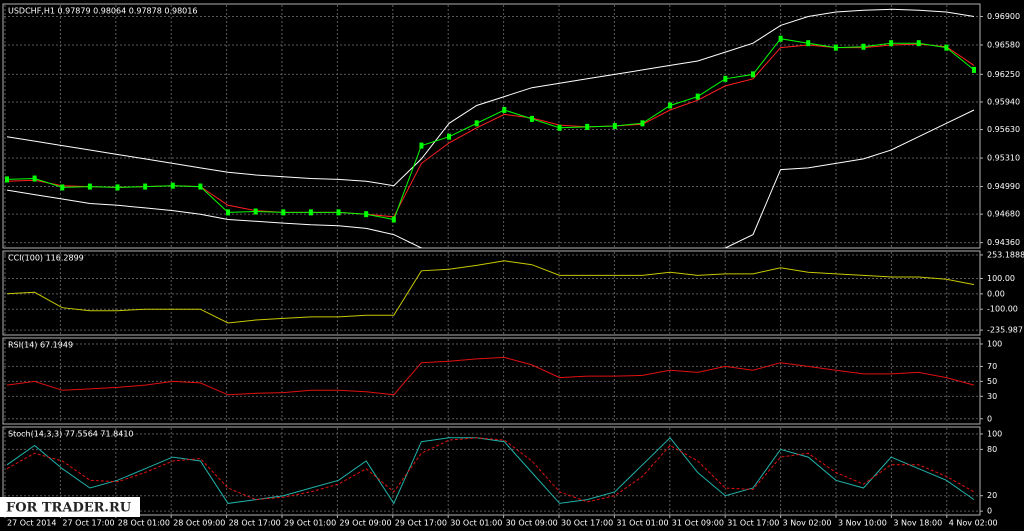 The image size is (1024, 531). I want to click on x-tick-label: 31 Oct 09:00, so click(698, 523).